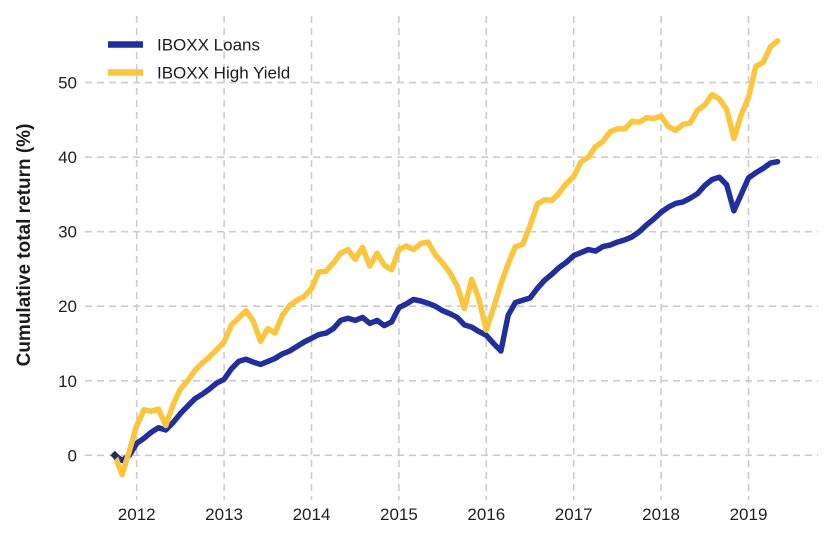 This screenshot has width=825, height=550. Describe the element at coordinates (115, 455) in the screenshot. I see `series-start-marker` at that location.